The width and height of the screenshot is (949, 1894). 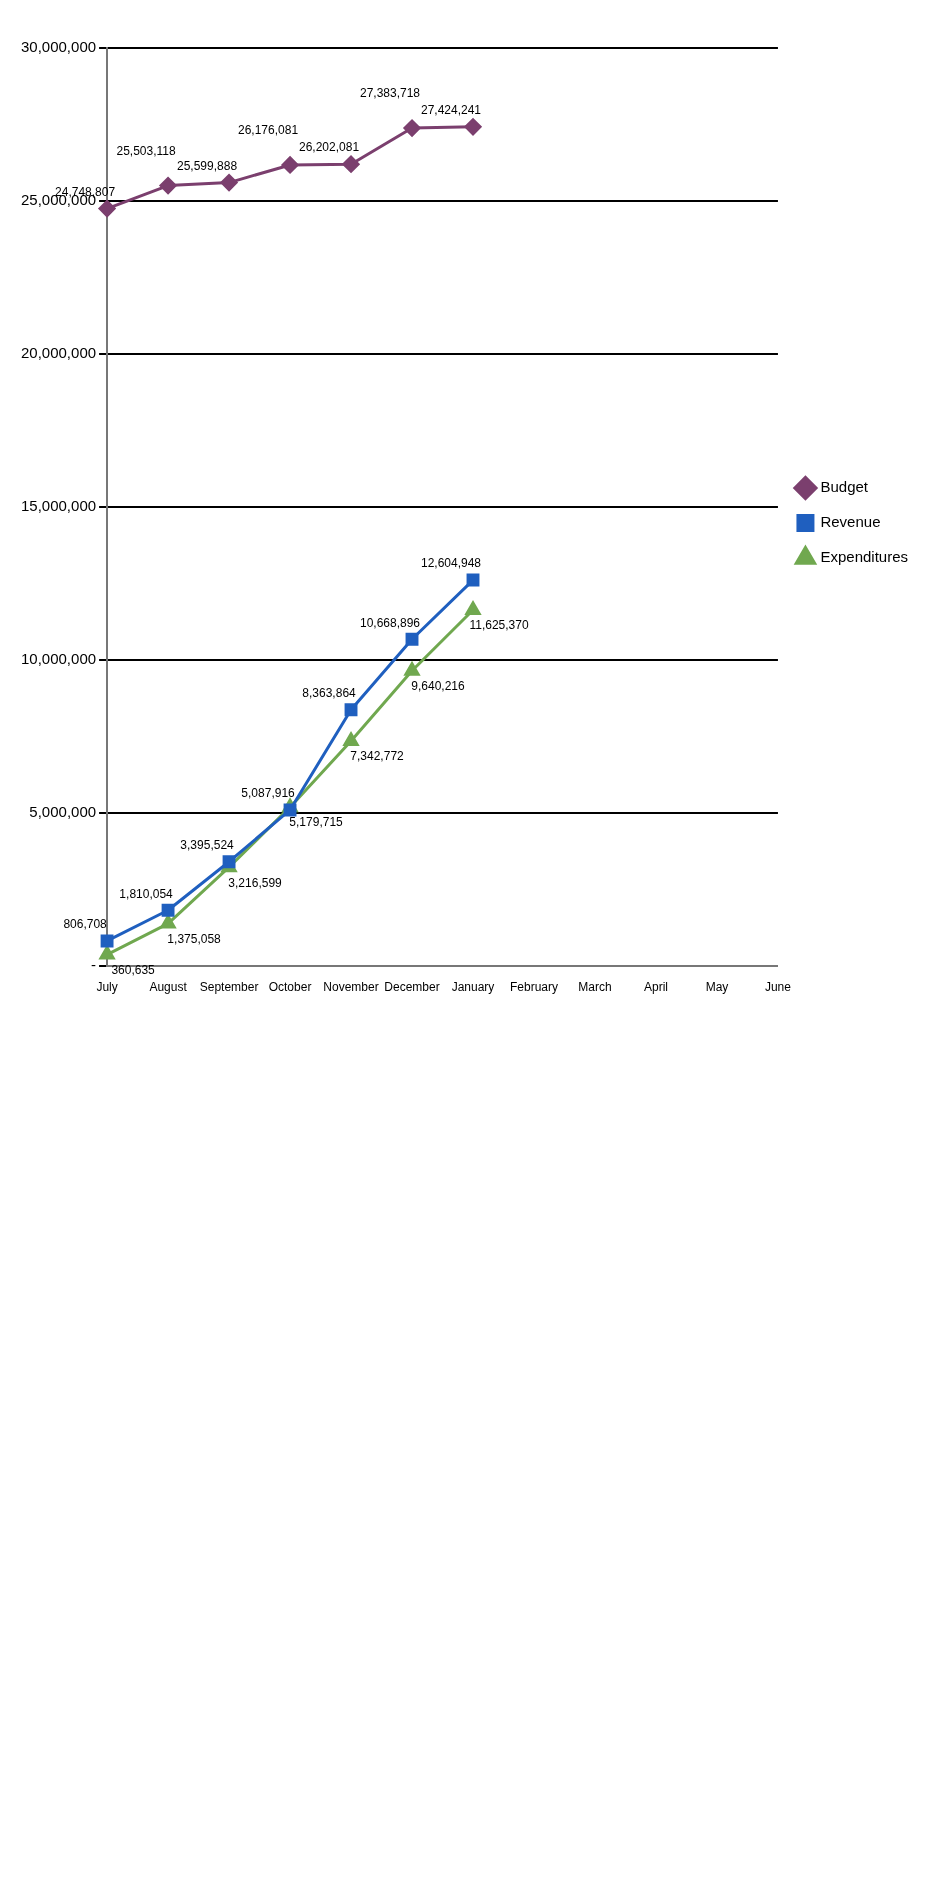 I want to click on y-tick-label: 30,000,000, so click(x=59, y=47).